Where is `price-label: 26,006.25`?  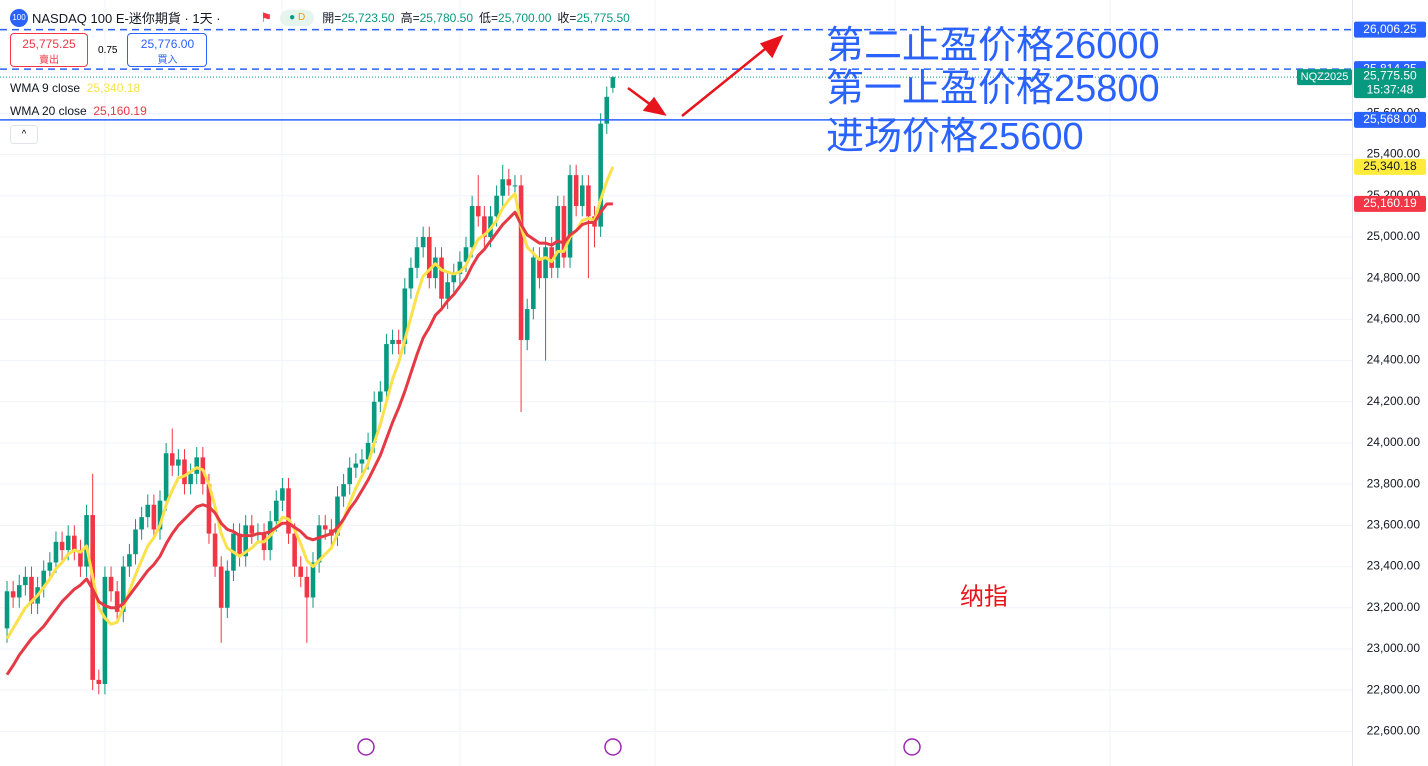 price-label: 26,006.25 is located at coordinates (1390, 29).